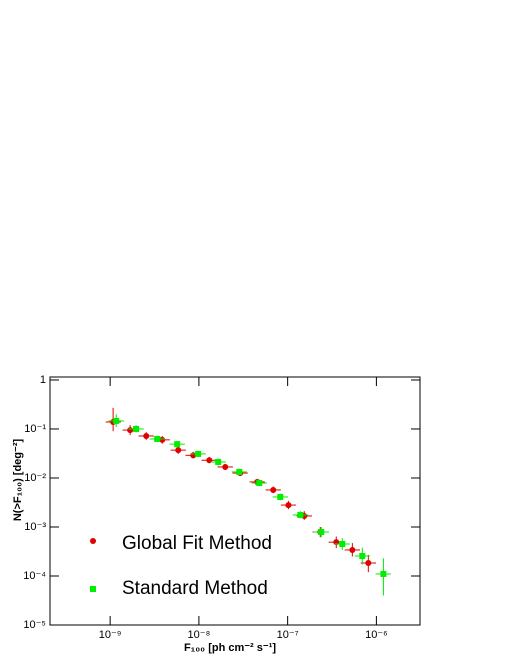 The height and width of the screenshot is (660, 510). Describe the element at coordinates (35, 527) in the screenshot. I see `y-tick-label: 10⁻³` at that location.